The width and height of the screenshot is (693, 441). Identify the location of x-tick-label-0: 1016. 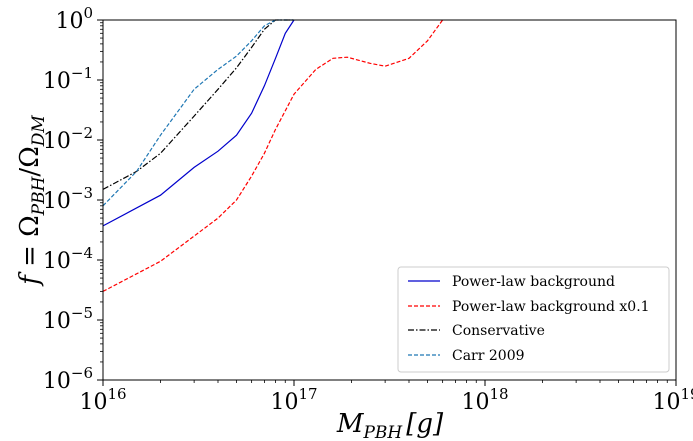
(102, 400).